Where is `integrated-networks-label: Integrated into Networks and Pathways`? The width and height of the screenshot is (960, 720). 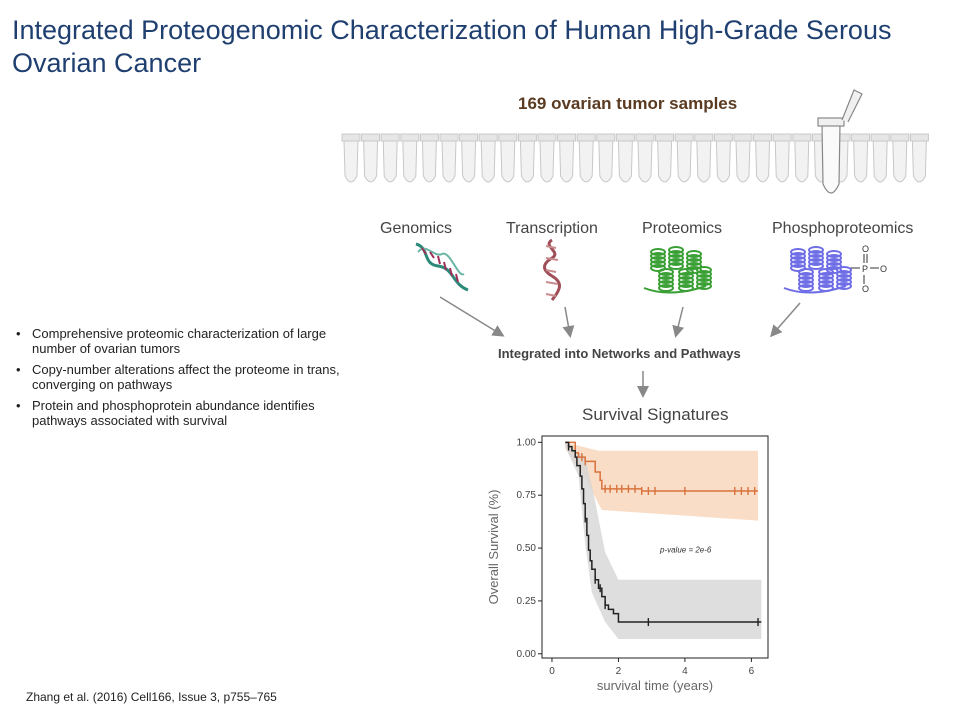
integrated-networks-label: Integrated into Networks and Pathways is located at coordinates (619, 353).